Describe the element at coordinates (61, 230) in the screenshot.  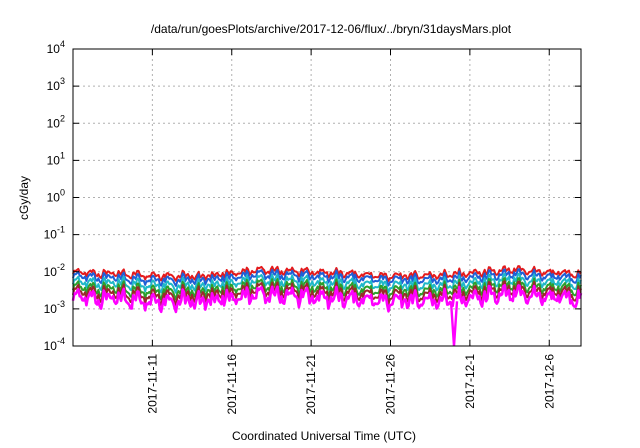
I see `y-tick-exponent: -1` at that location.